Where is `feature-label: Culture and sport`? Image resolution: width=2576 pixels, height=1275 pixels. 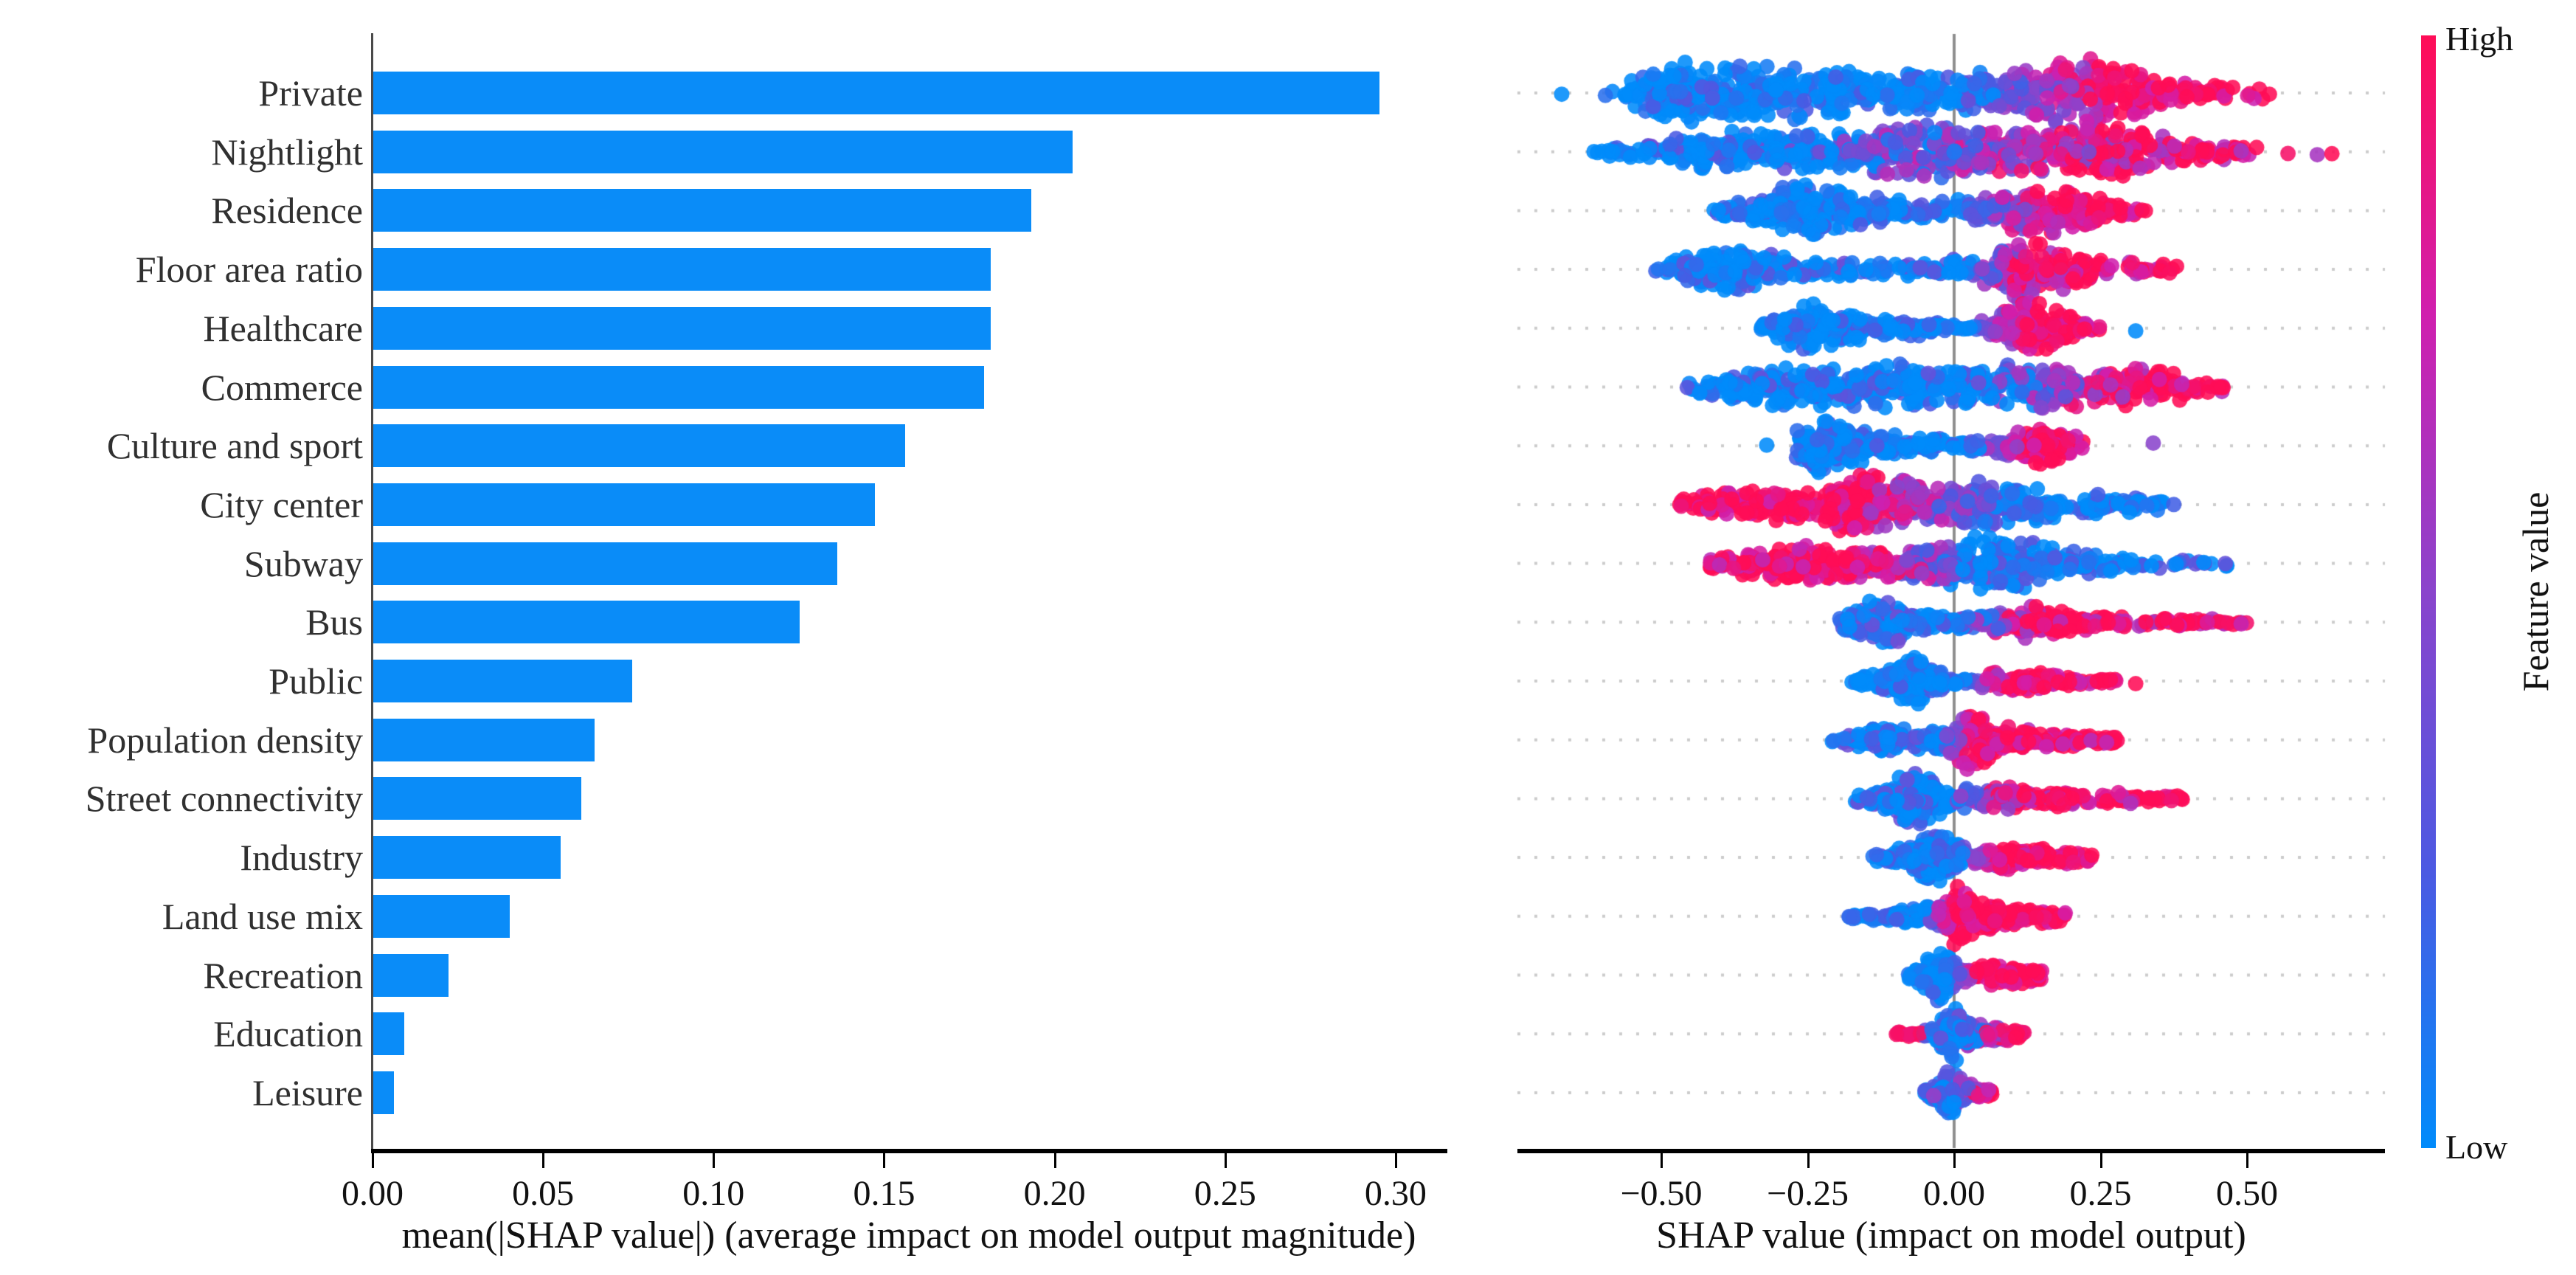
feature-label: Culture and sport is located at coordinates (235, 446).